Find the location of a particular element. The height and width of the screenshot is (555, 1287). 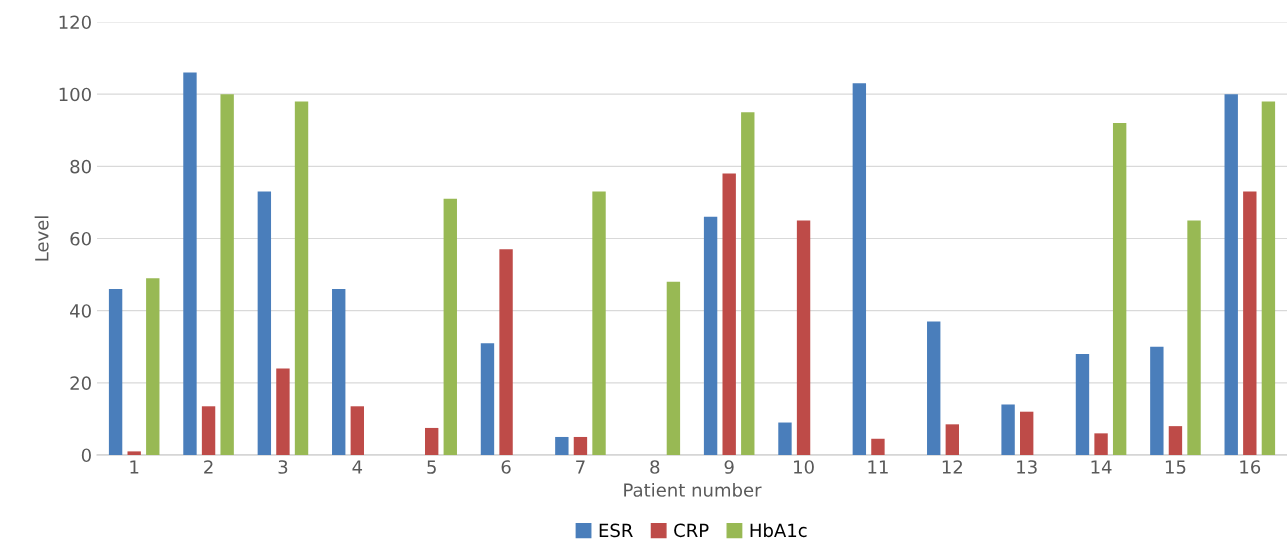

x-tick-label: 1 is located at coordinates (134, 467).